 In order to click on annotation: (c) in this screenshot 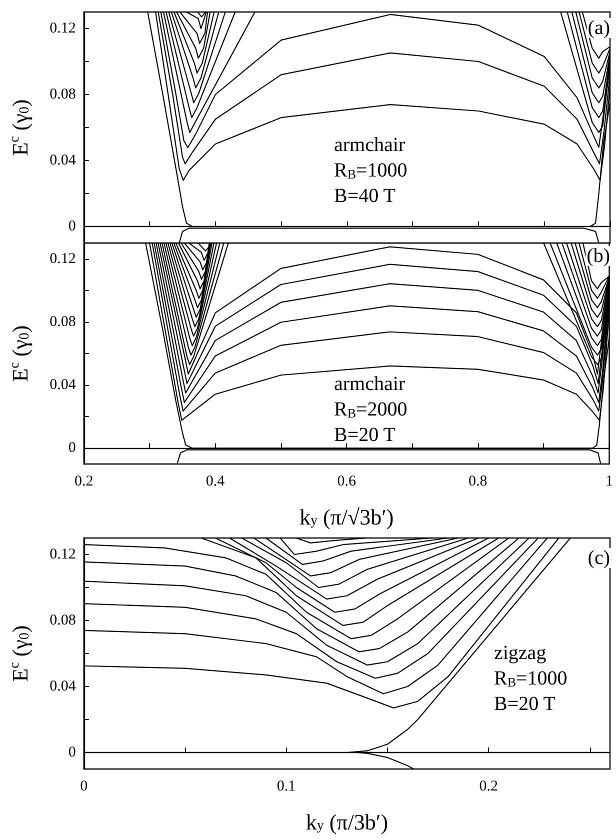, I will do `click(599, 558)`.